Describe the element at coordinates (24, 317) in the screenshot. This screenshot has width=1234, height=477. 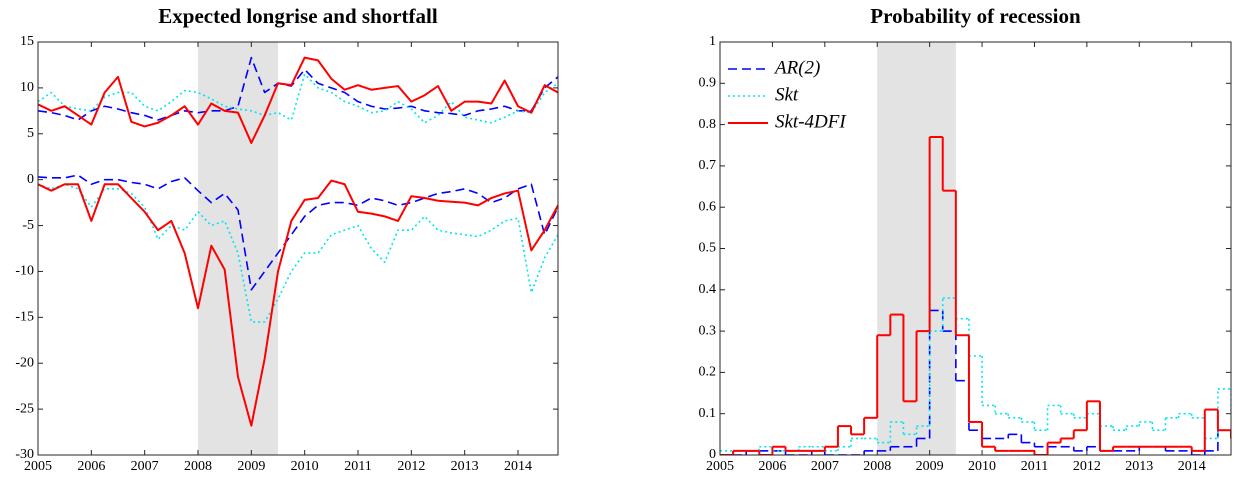
I see `y-tick-label: -15` at that location.